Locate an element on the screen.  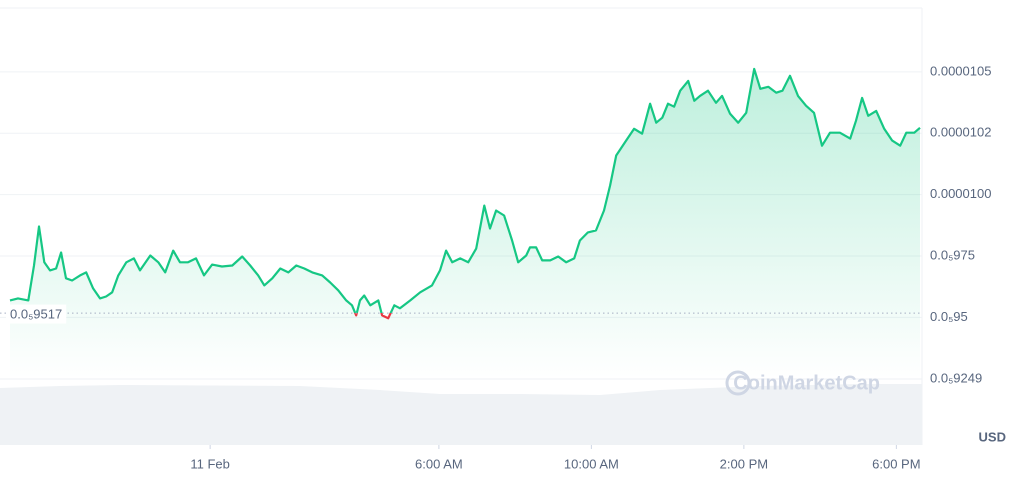
y-tick-label: 0.0000100 is located at coordinates (960, 193).